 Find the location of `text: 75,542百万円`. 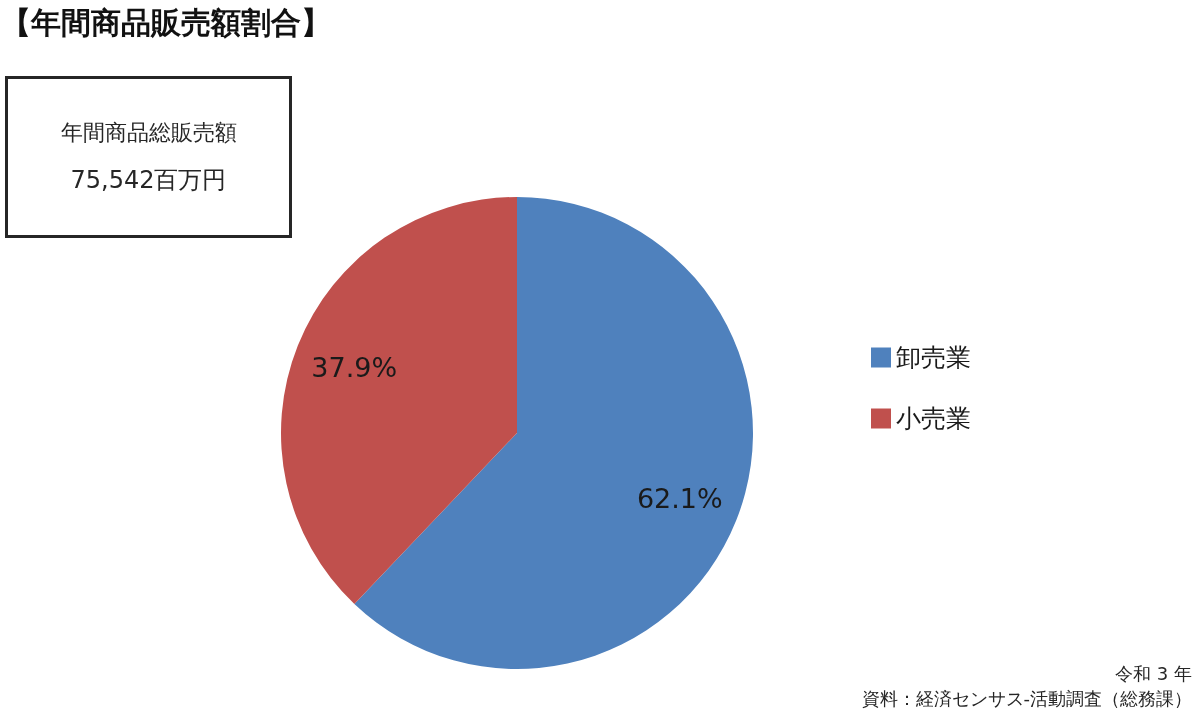

text: 75,542百万円 is located at coordinates (148, 180).